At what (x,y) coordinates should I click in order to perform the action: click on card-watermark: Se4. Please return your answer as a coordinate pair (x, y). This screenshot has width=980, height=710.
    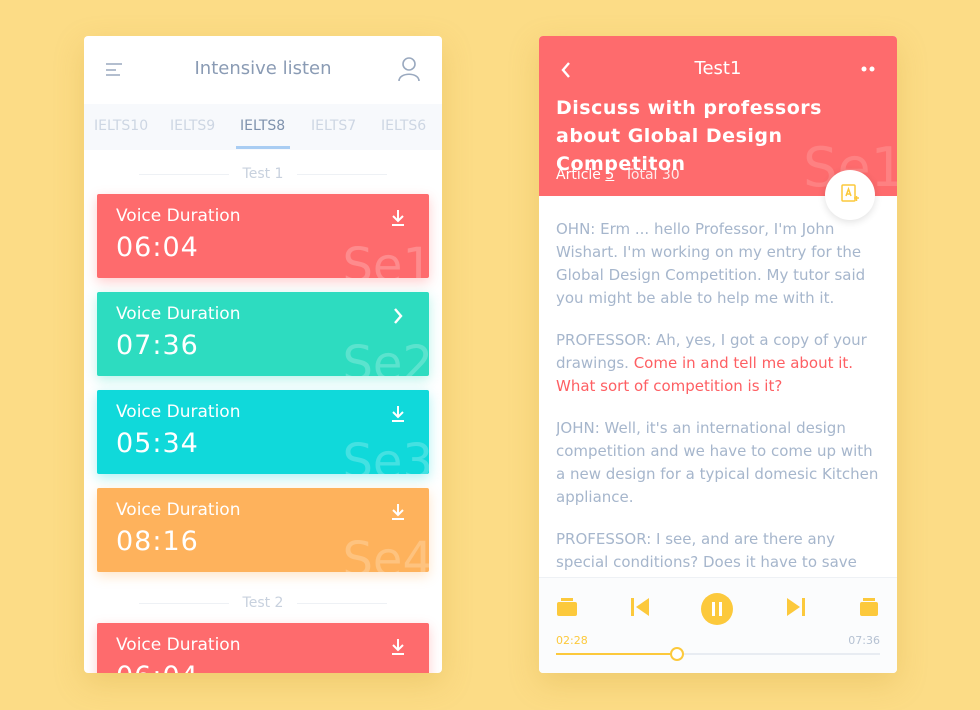
    Looking at the image, I should click on (385, 552).